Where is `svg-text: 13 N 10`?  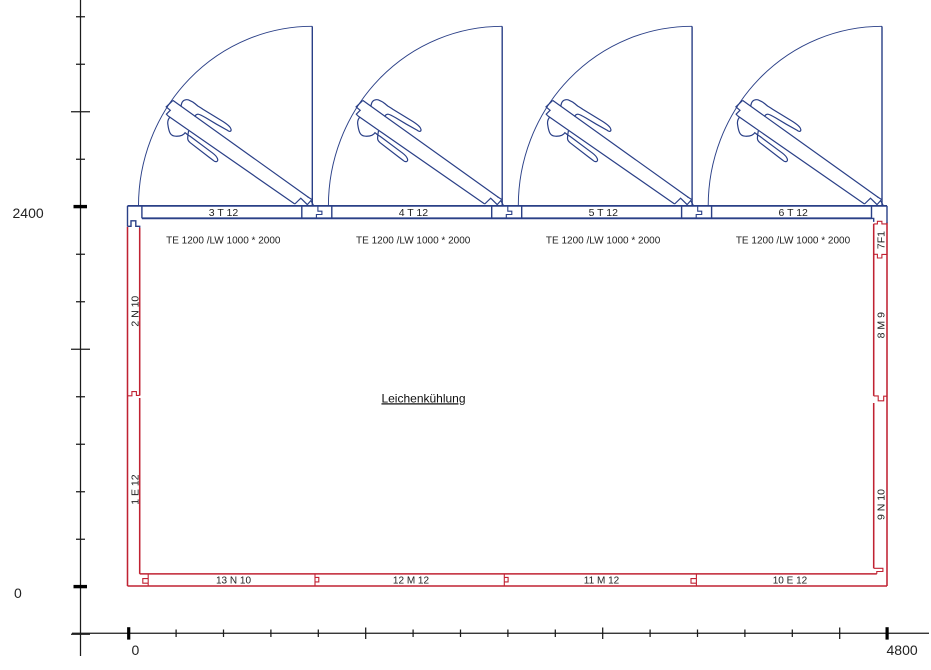 svg-text: 13 N 10 is located at coordinates (233, 581).